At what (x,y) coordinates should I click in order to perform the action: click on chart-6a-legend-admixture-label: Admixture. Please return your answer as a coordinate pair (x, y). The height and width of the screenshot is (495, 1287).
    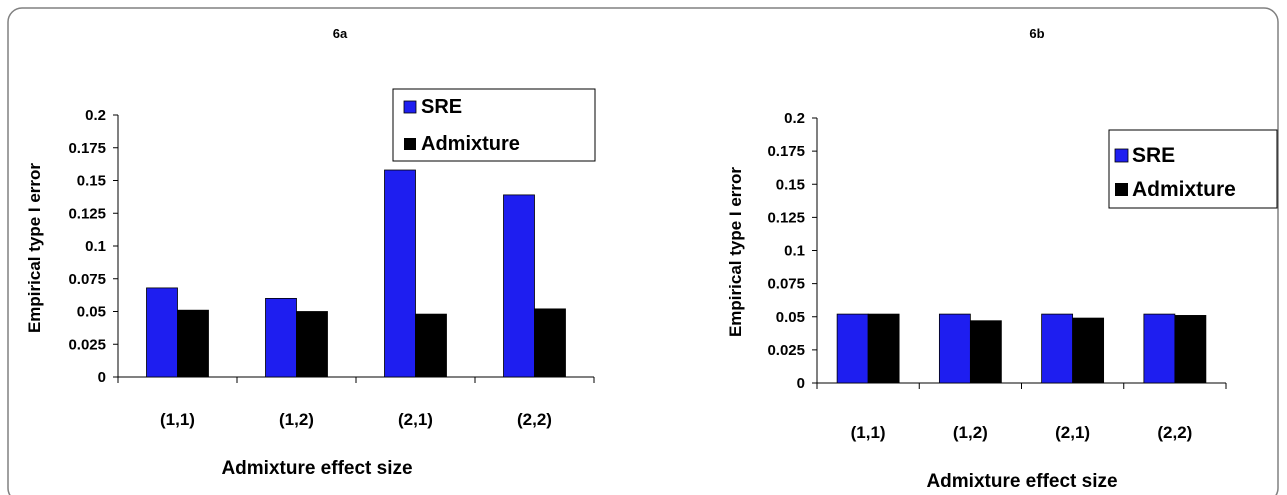
    Looking at the image, I should click on (470, 144).